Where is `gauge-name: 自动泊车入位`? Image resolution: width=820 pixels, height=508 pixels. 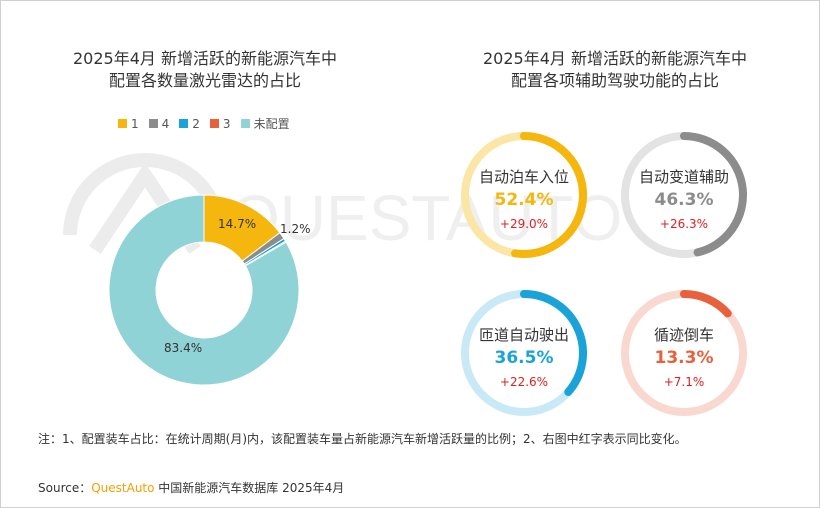 gauge-name: 自动泊车入位 is located at coordinates (523, 177).